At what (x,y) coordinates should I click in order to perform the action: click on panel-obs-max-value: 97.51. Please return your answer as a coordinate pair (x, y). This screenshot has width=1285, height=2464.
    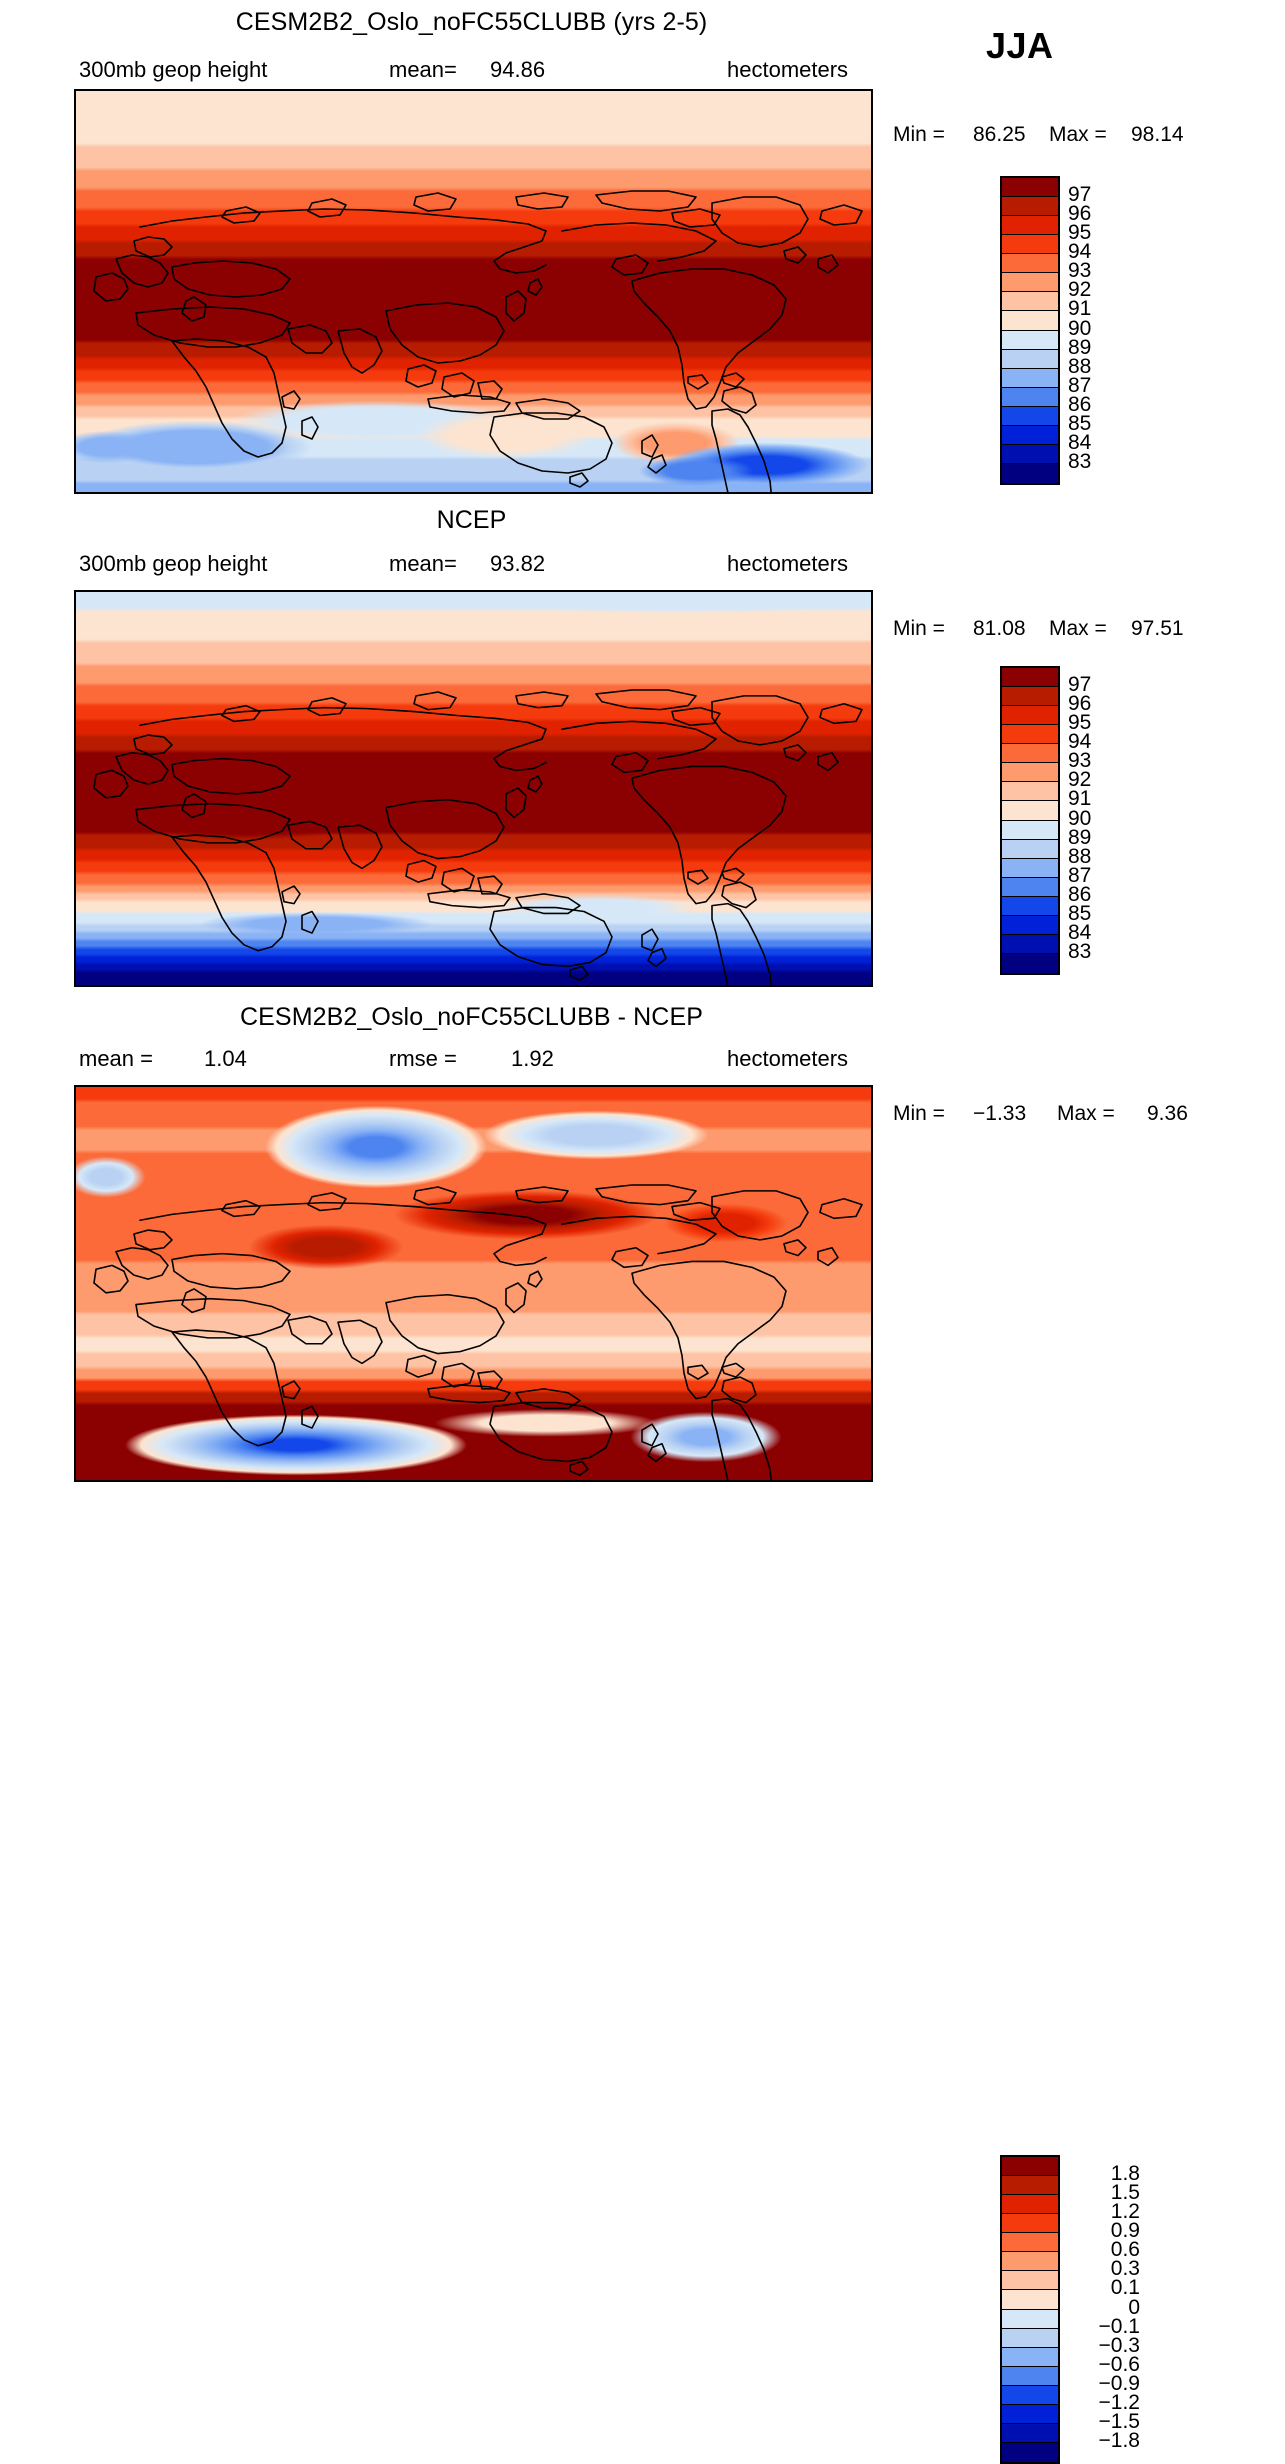
    Looking at the image, I should click on (1157, 628).